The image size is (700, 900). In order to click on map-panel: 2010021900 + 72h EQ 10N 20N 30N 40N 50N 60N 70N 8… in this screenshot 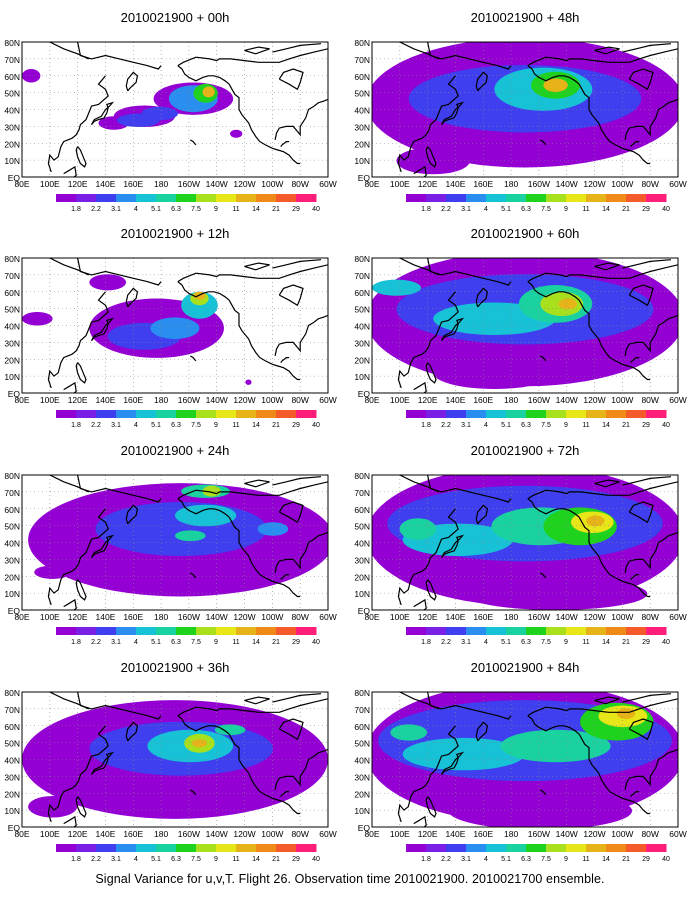, I will do `click(520, 544)`.